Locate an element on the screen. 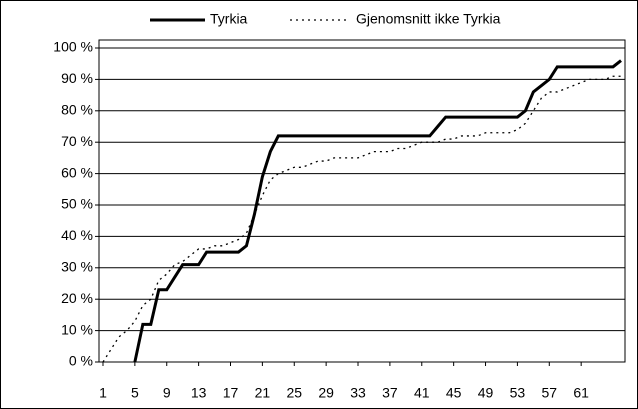  x-tick-label: 1 is located at coordinates (103, 393).